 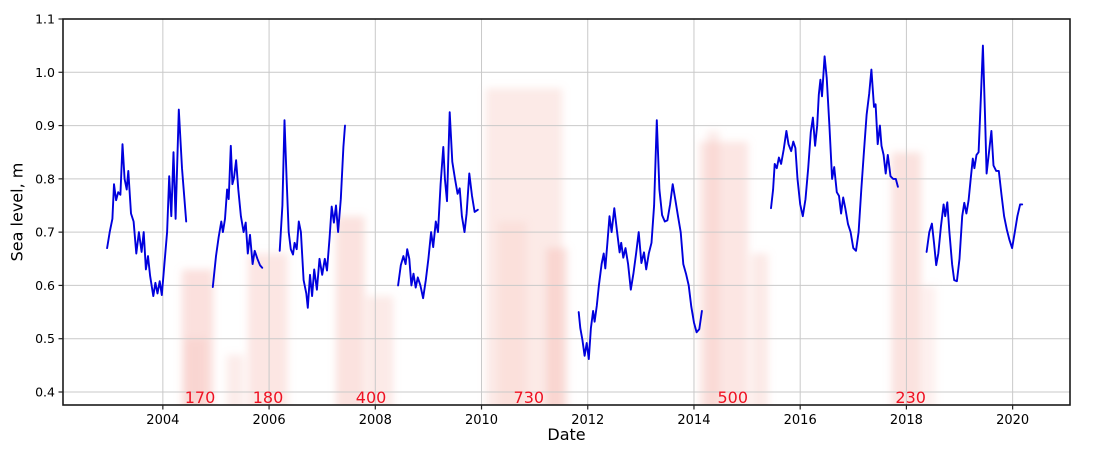 What do you see at coordinates (529, 397) in the screenshot?
I see `gap-annotation: 730` at bounding box center [529, 397].